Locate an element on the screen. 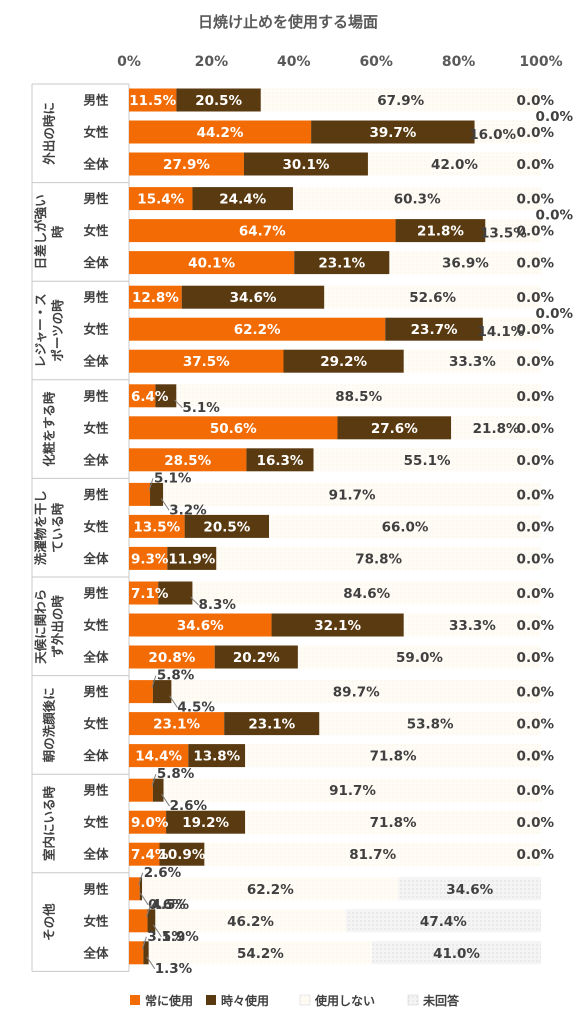 The image size is (576, 1024). data-label: 23.1% is located at coordinates (176, 725).